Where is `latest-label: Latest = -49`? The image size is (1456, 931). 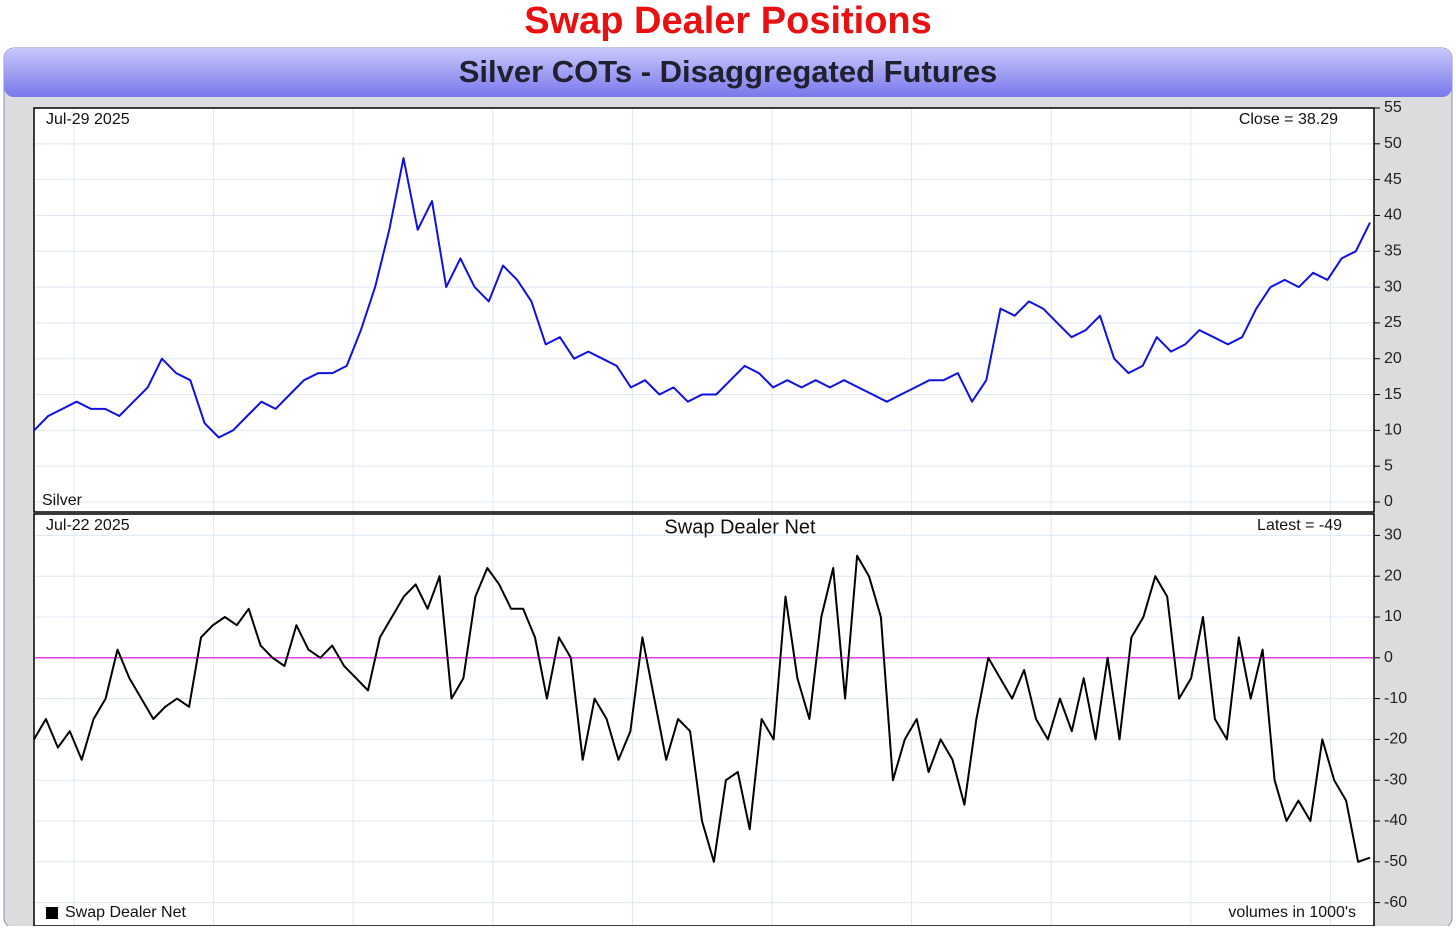
latest-label: Latest = -49 is located at coordinates (1299, 525).